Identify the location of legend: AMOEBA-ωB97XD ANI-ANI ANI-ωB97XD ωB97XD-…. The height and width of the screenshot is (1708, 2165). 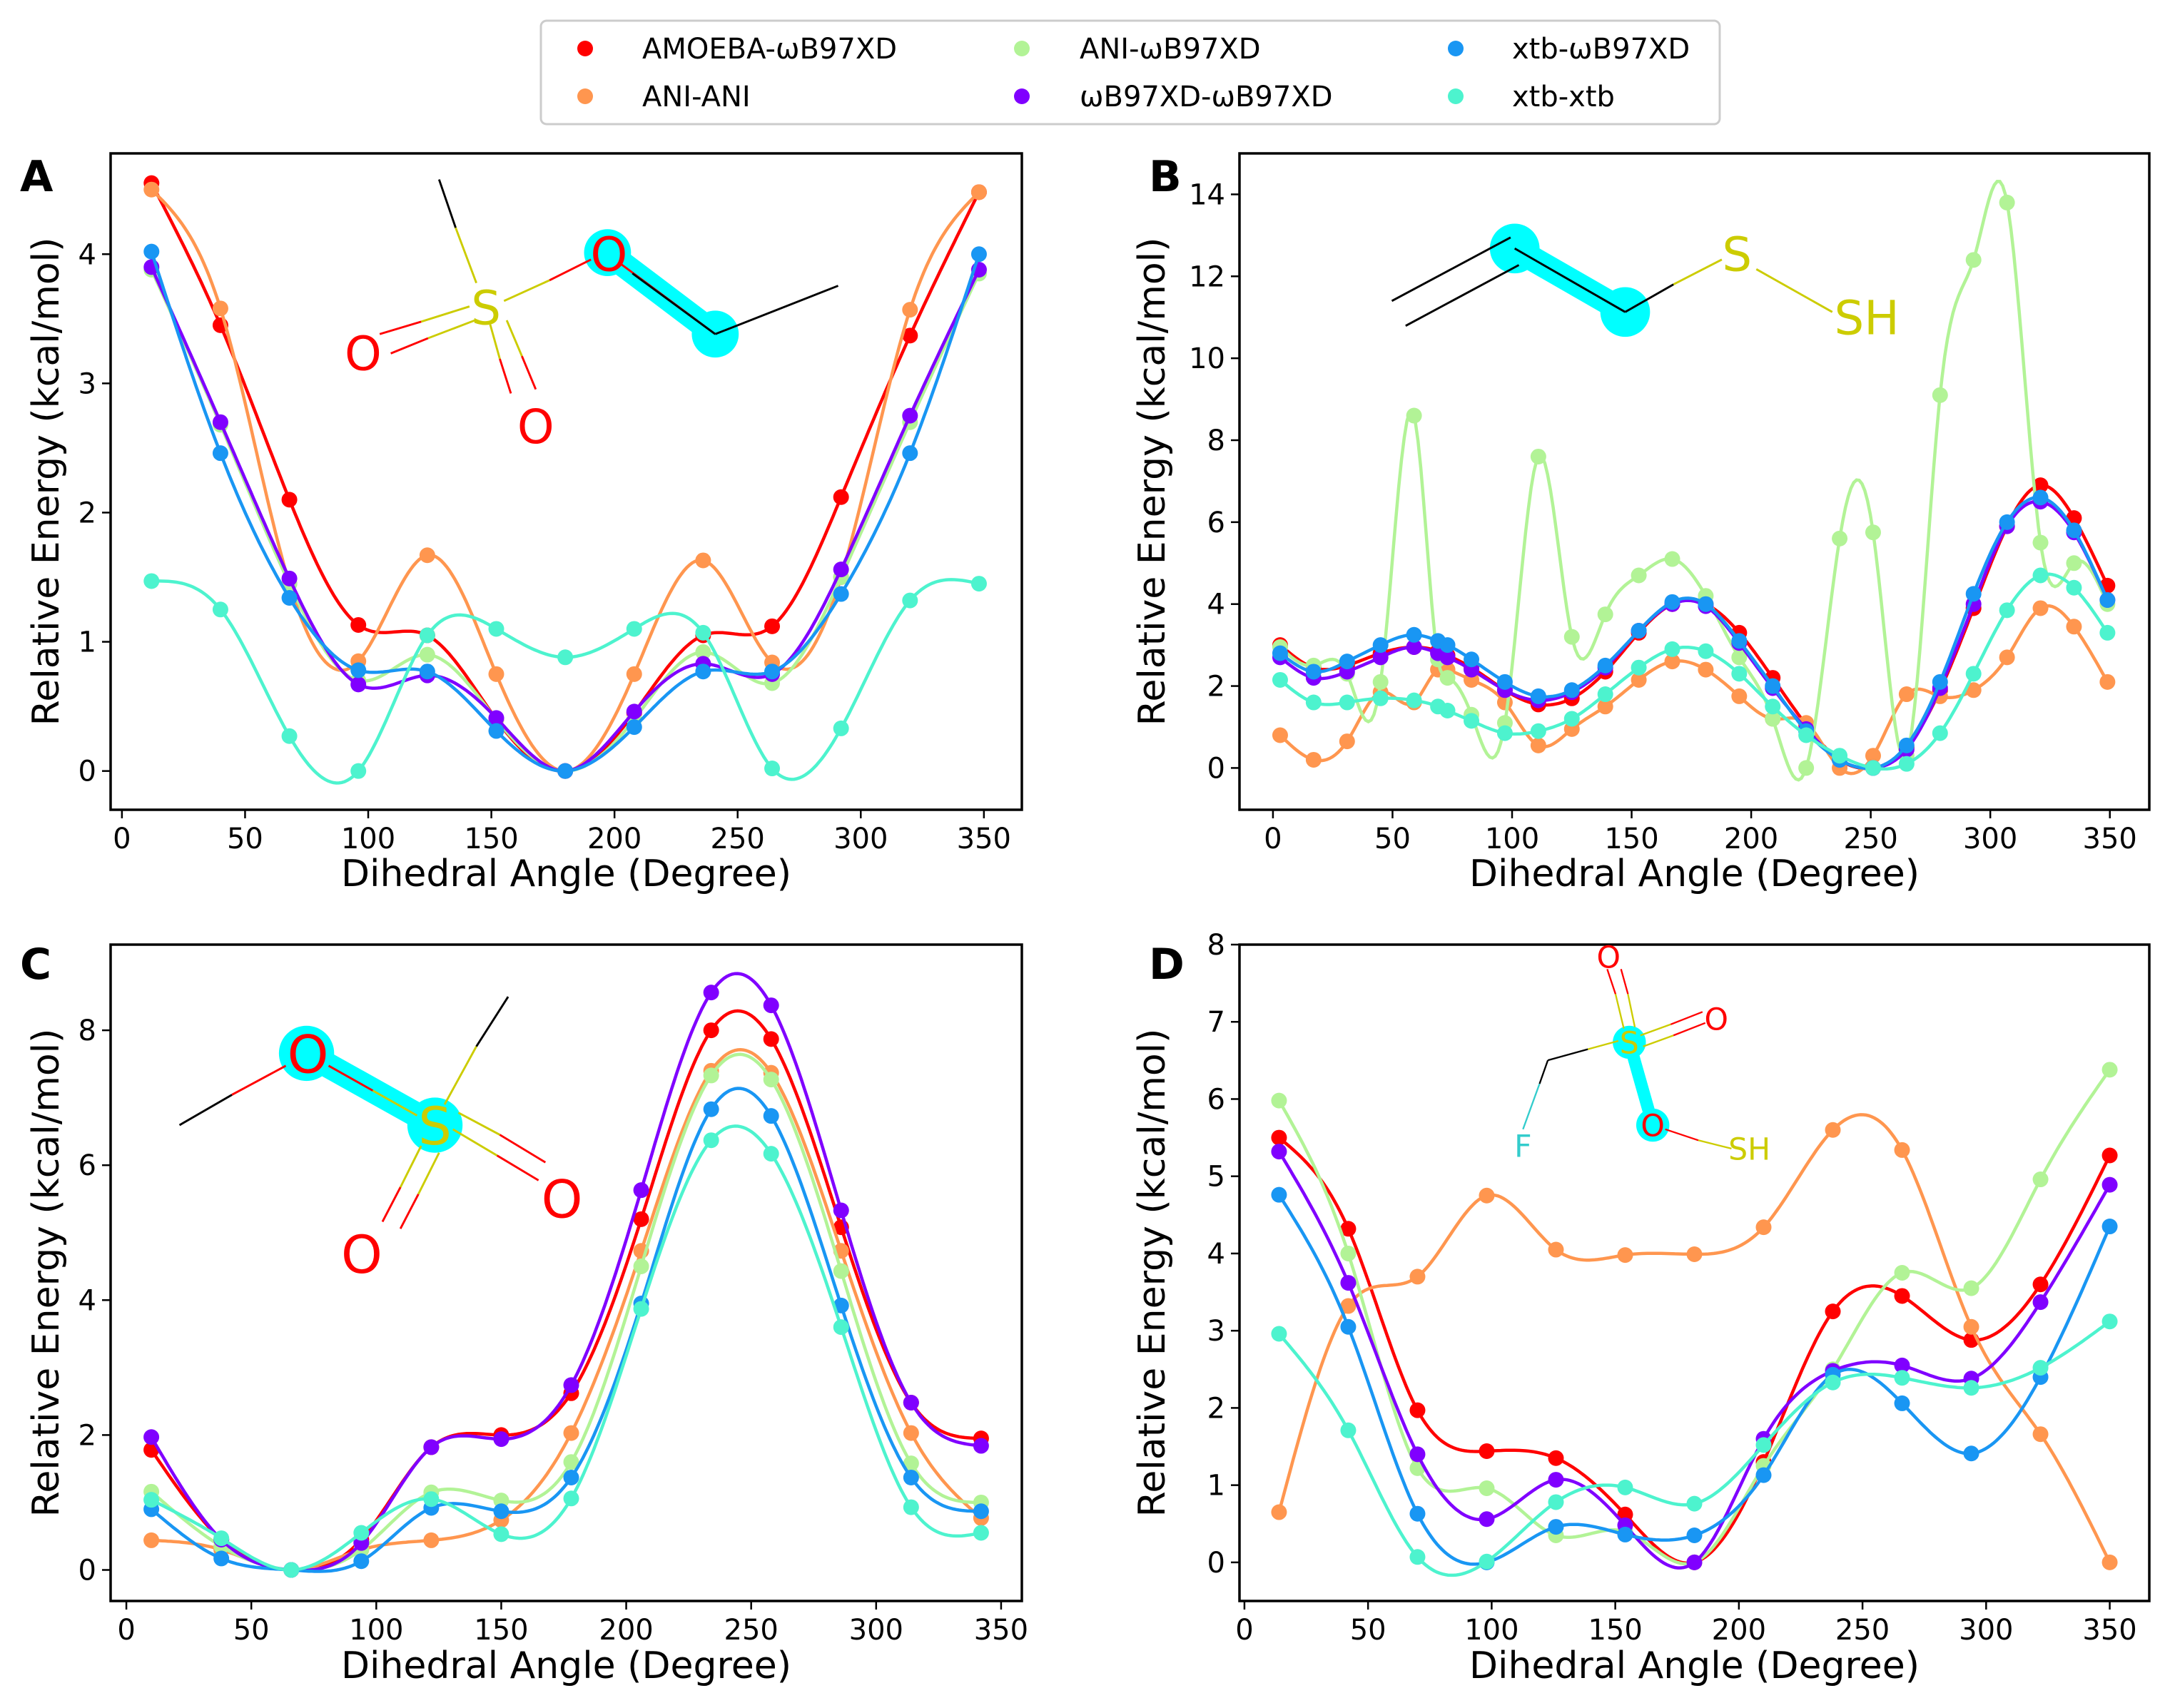
(1130, 72).